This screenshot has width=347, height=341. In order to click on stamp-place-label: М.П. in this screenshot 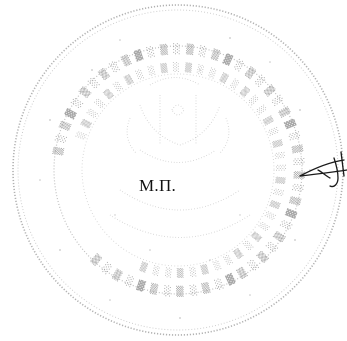, I will do `click(158, 185)`.